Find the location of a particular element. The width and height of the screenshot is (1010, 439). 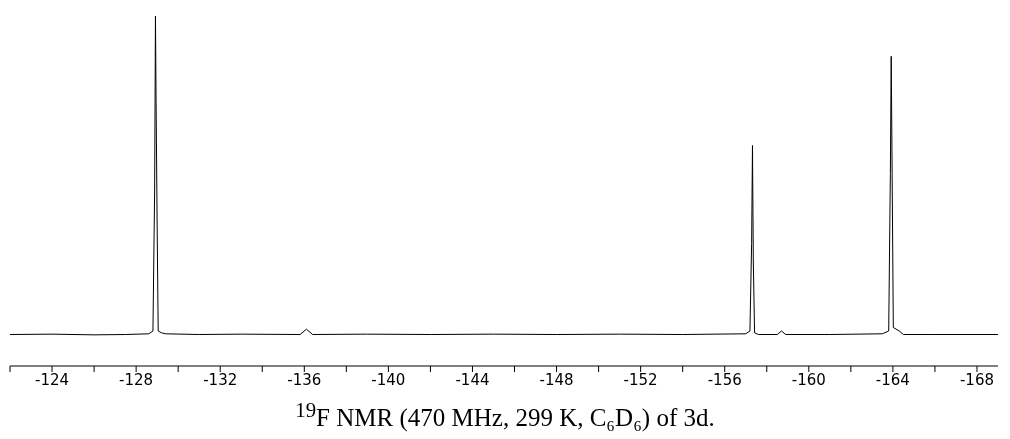

x-tick-label: -128 is located at coordinates (136, 379).